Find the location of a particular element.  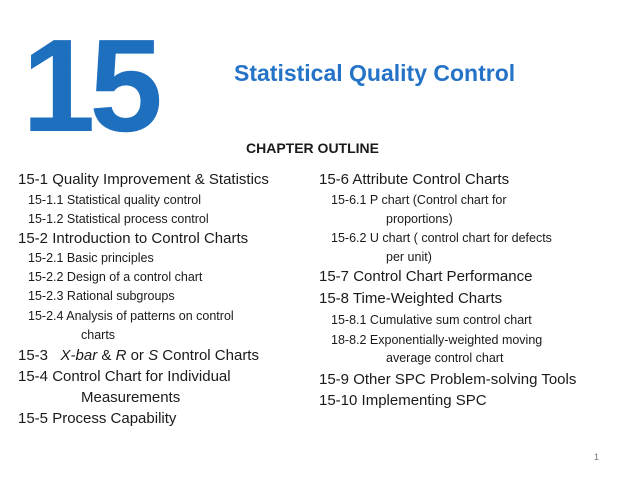

subsection-15-2-4-continued: charts is located at coordinates (98, 335).